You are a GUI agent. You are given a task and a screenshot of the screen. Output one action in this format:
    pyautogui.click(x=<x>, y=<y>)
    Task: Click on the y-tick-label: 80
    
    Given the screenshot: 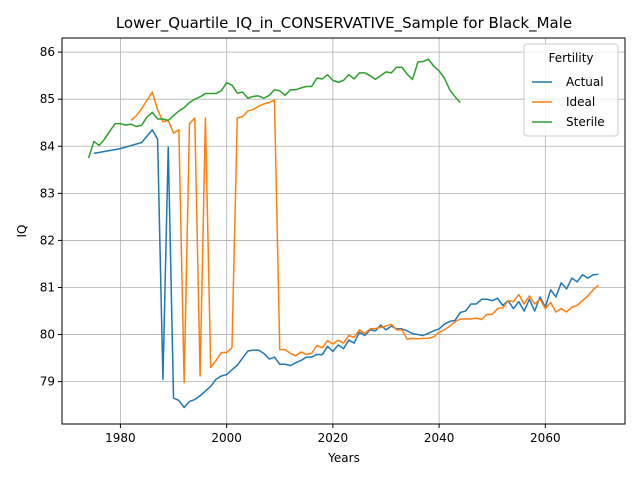 What is the action you would take?
    pyautogui.click(x=47, y=335)
    